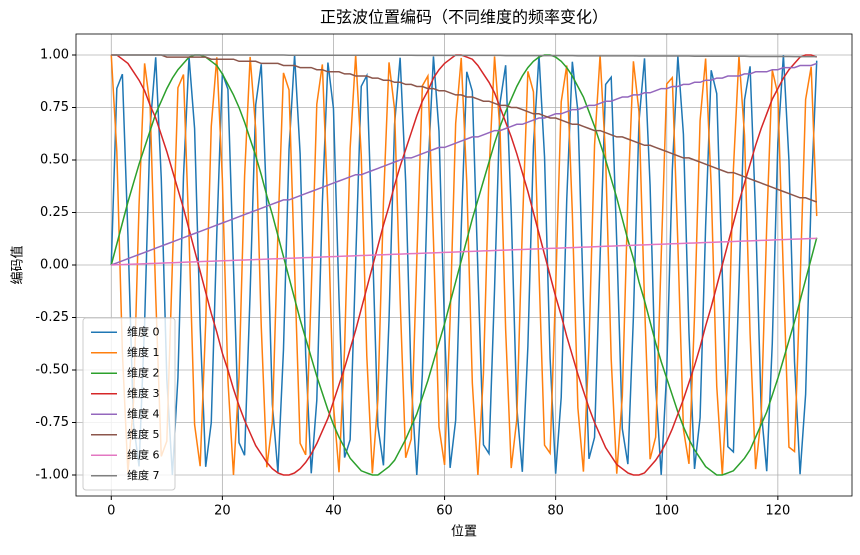 Image resolution: width=860 pixels, height=555 pixels. What do you see at coordinates (143, 454) in the screenshot?
I see `legend-label: 维度 6` at bounding box center [143, 454].